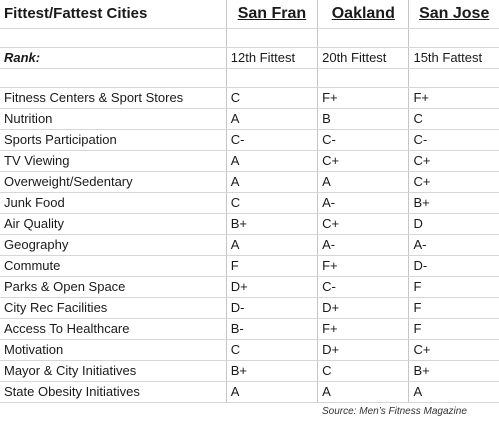 The width and height of the screenshot is (499, 426). I want to click on category-label: Access To Healthcare, so click(113, 329).